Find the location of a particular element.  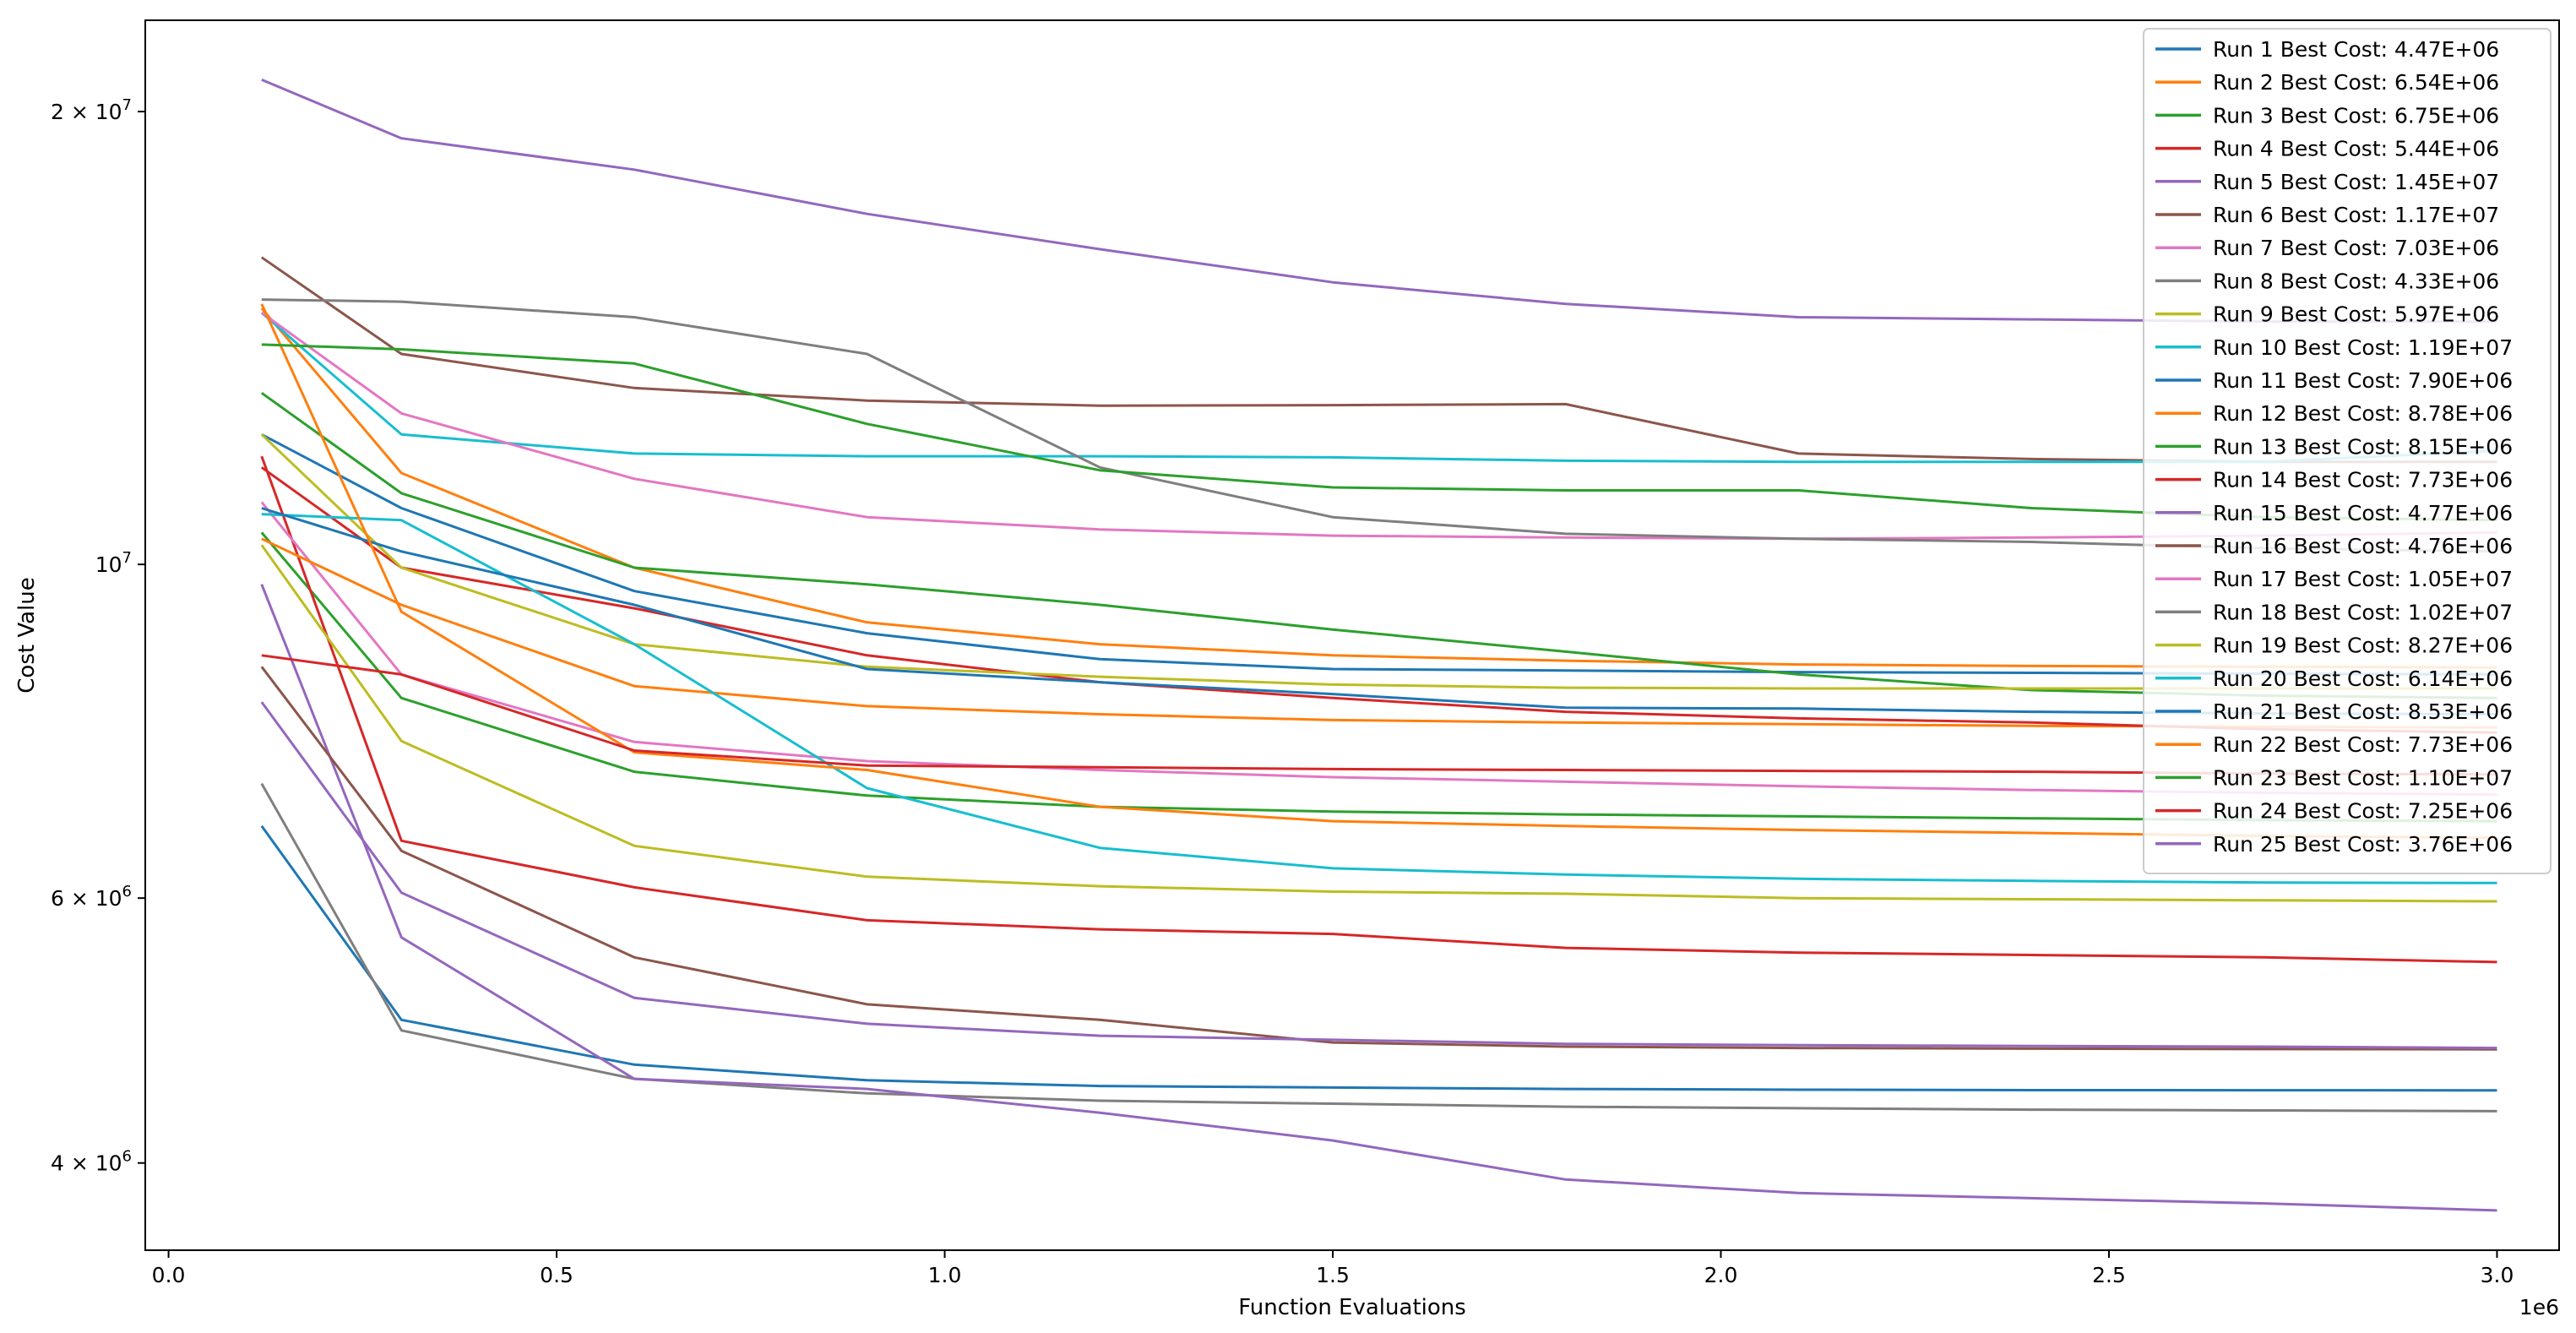

x-axis-offset-label: 1e6 is located at coordinates (2539, 1307).